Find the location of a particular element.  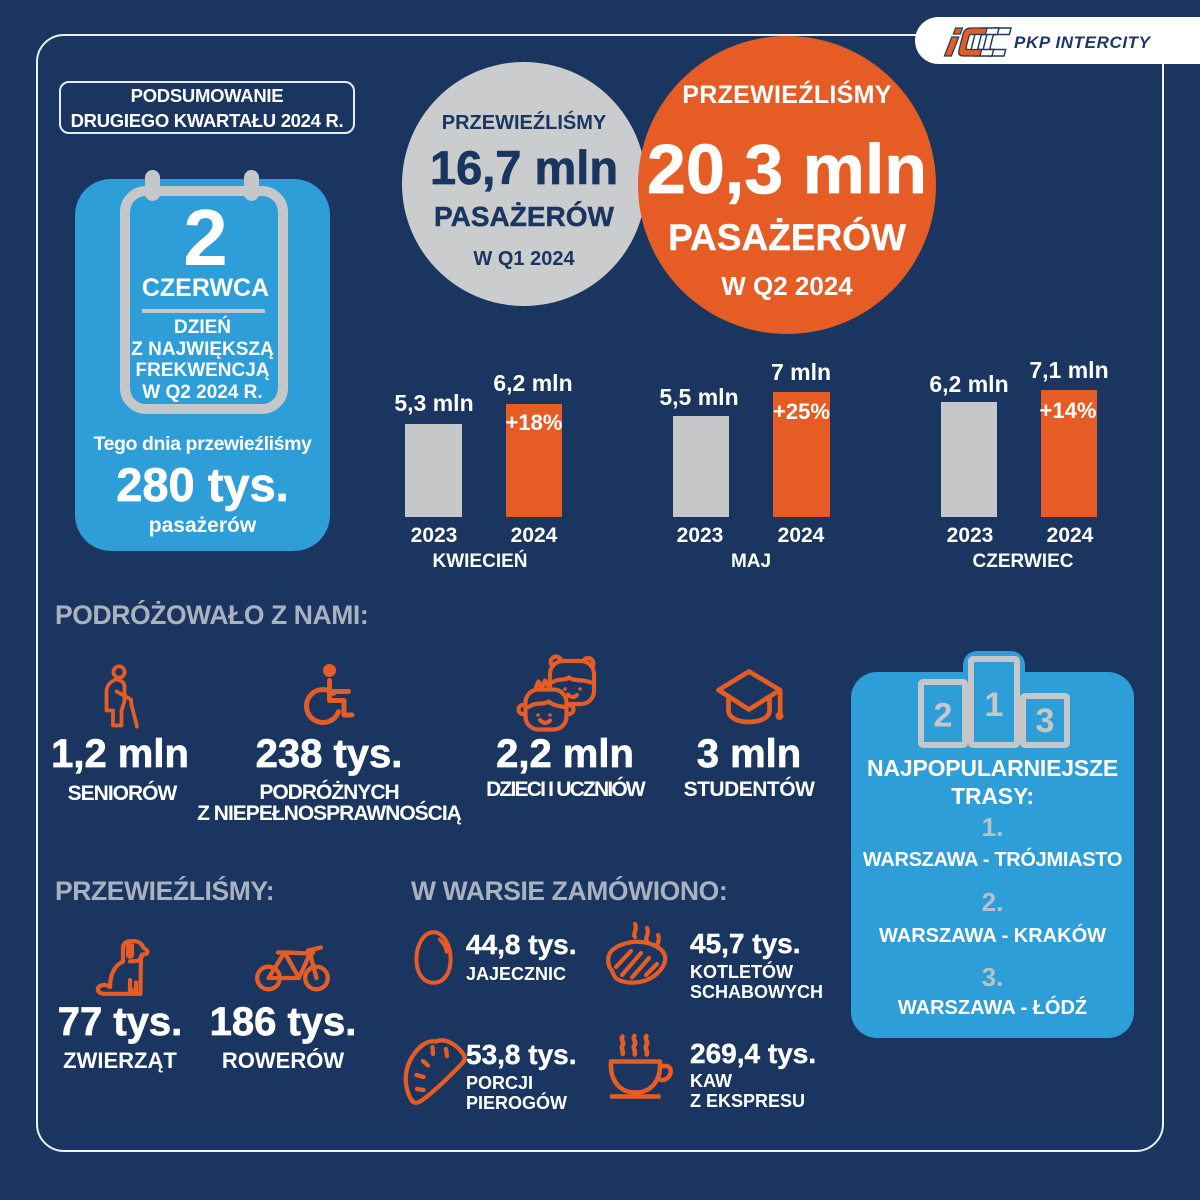

svg-text: 1 is located at coordinates (994, 705).